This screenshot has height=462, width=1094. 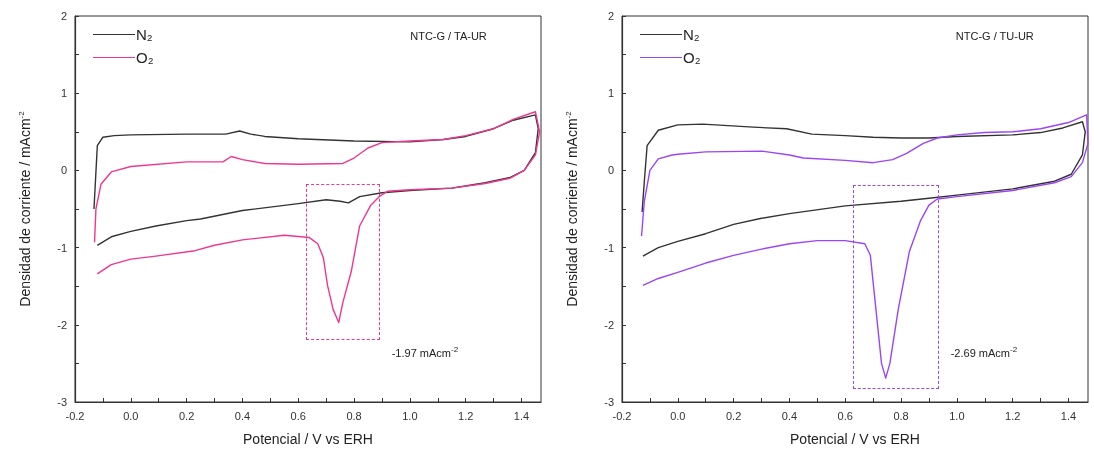 I want to click on annotation: NTC-G / TU-UR, so click(x=994, y=35).